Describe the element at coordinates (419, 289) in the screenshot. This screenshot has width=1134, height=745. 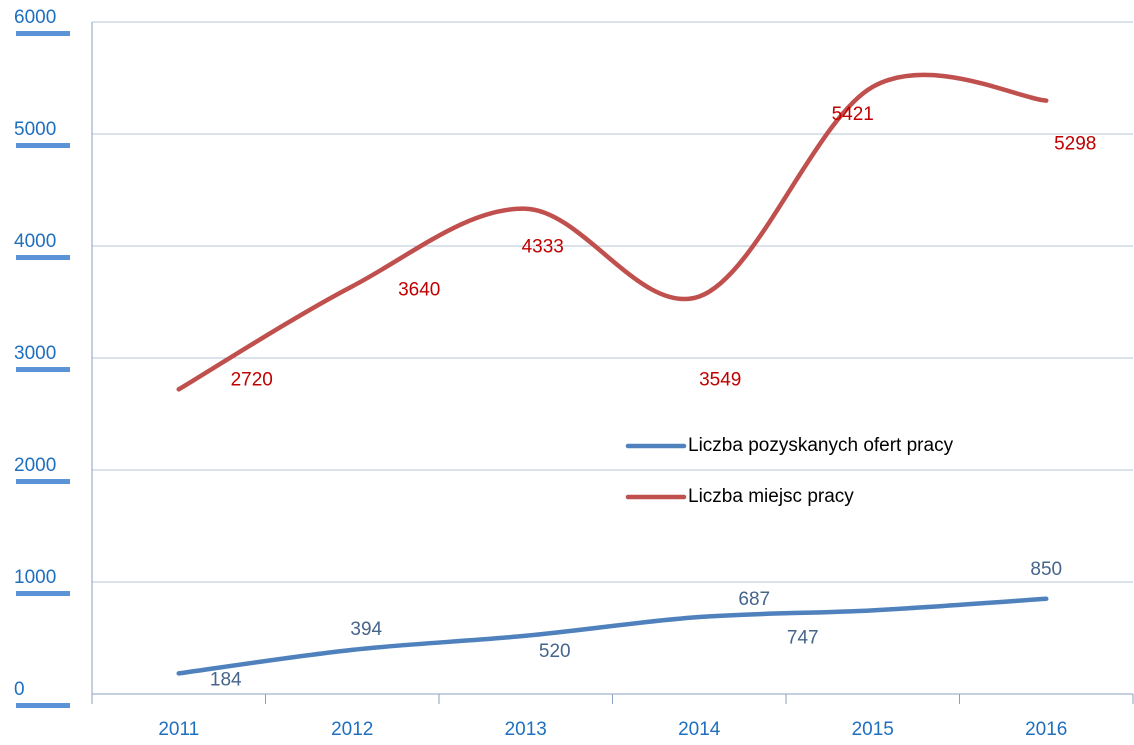
I see `data-label: 3640` at that location.